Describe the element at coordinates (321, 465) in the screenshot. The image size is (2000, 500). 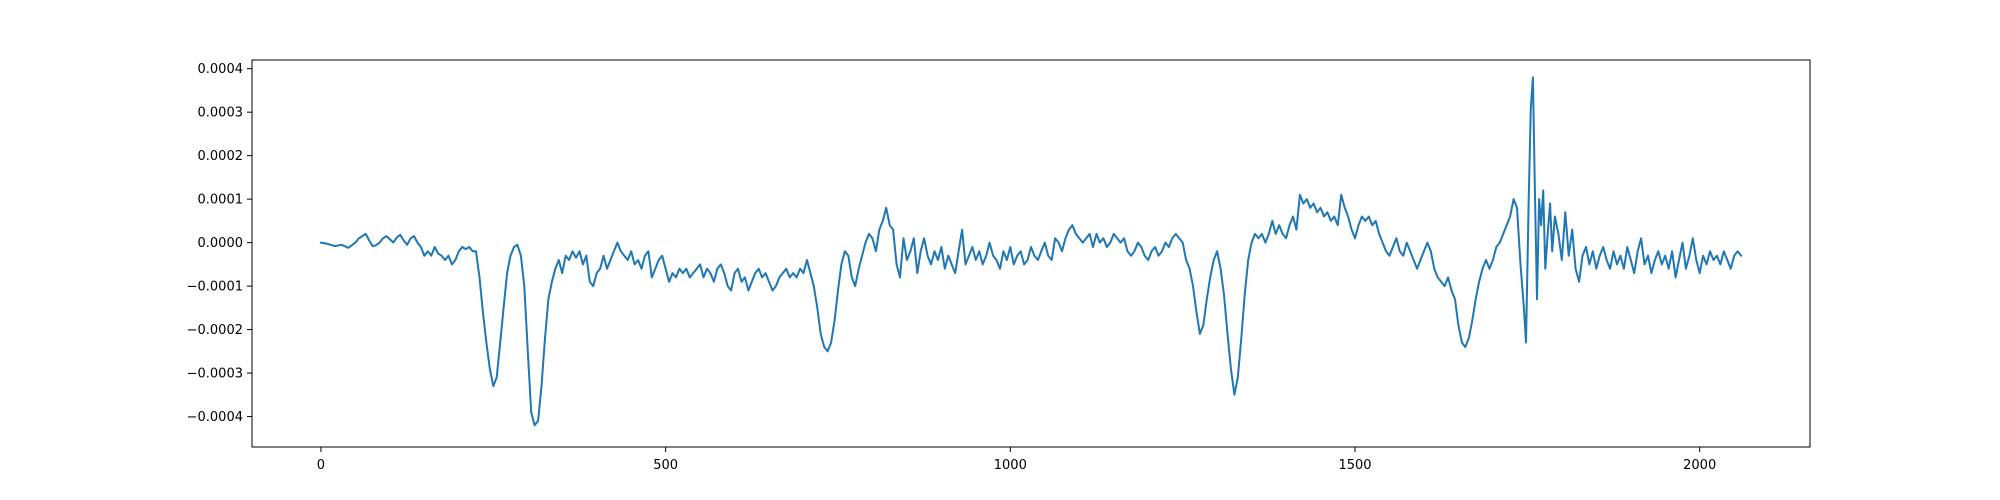
I see `x-tick-label: 0` at that location.